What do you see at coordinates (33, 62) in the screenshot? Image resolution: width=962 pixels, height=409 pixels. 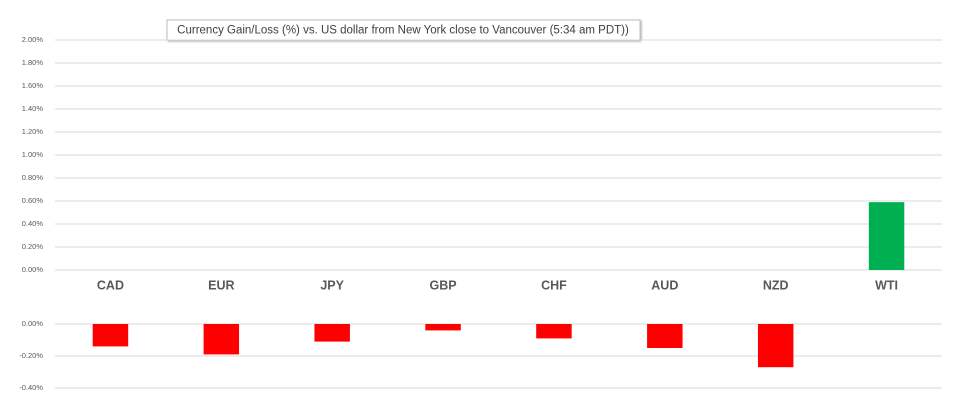 I see `y-tick-label: 1.80%` at bounding box center [33, 62].